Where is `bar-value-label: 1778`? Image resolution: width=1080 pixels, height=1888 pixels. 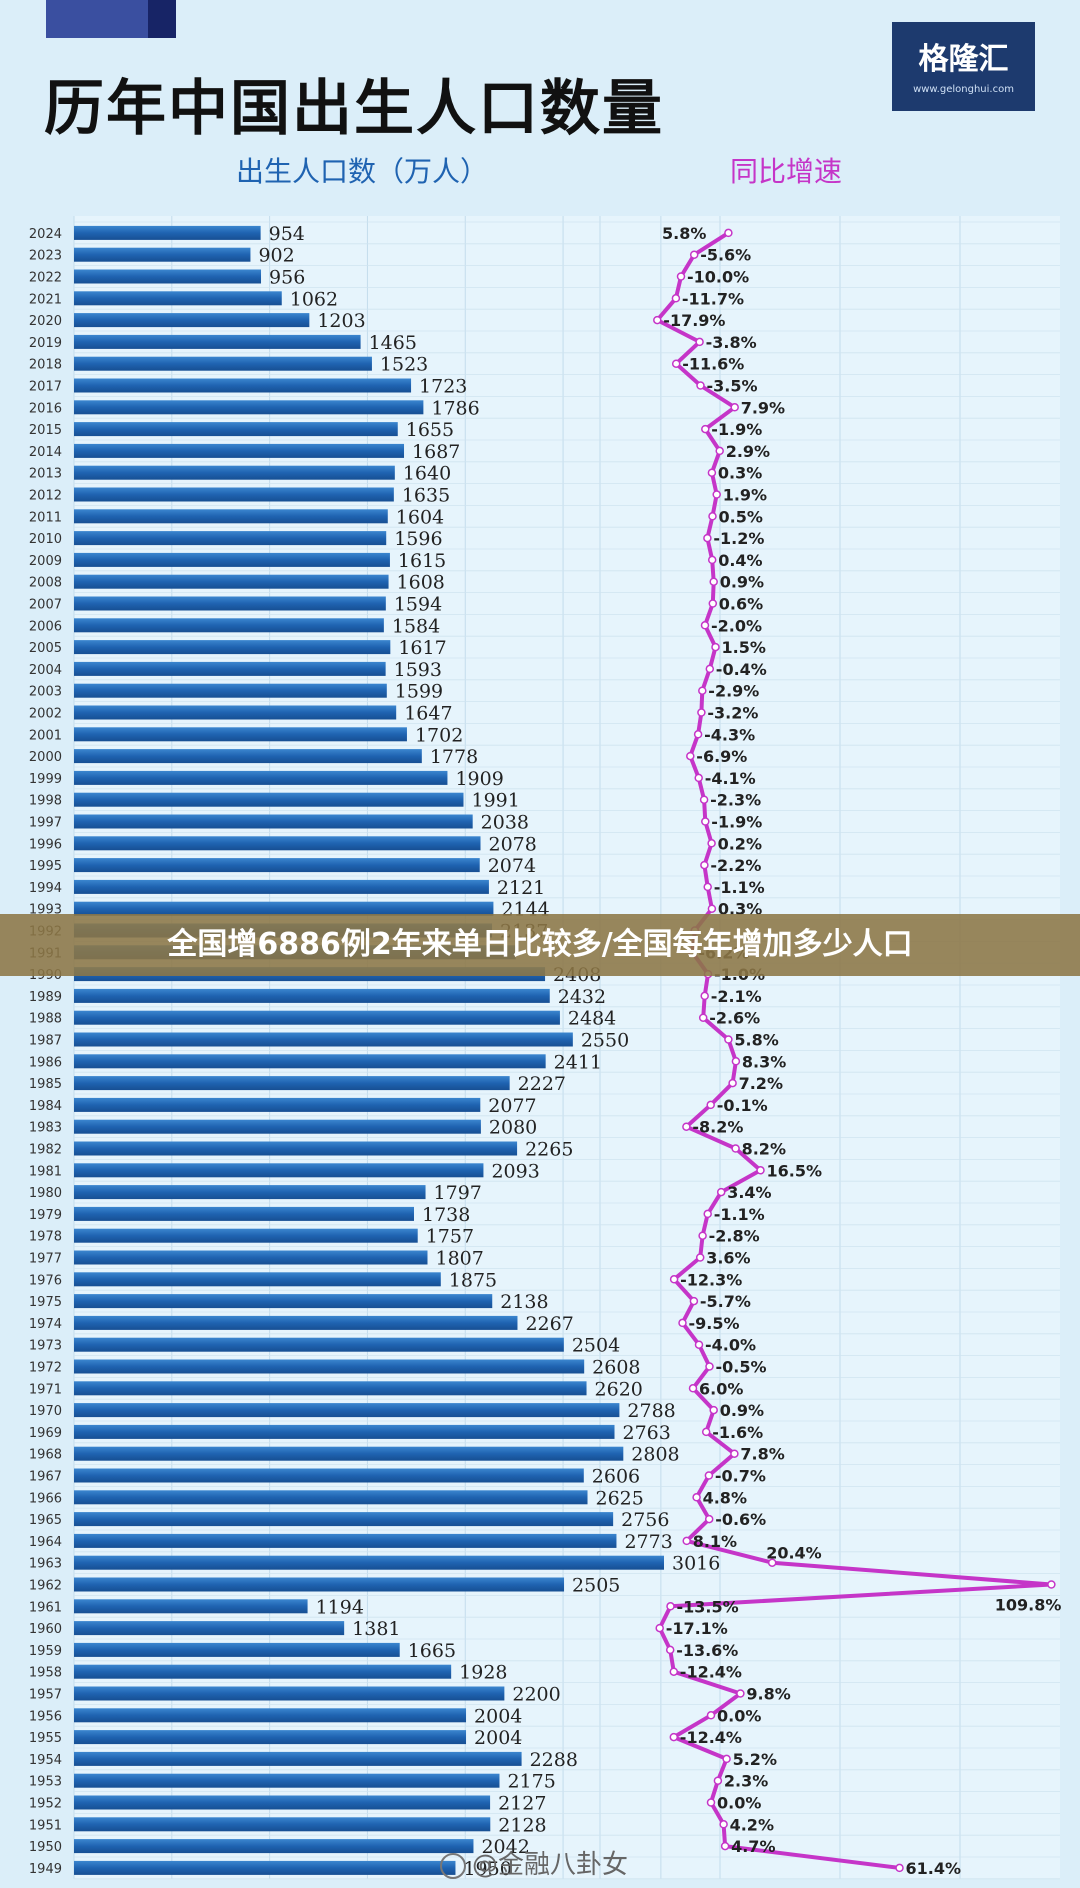 bar-value-label: 1778 is located at coordinates (454, 757).